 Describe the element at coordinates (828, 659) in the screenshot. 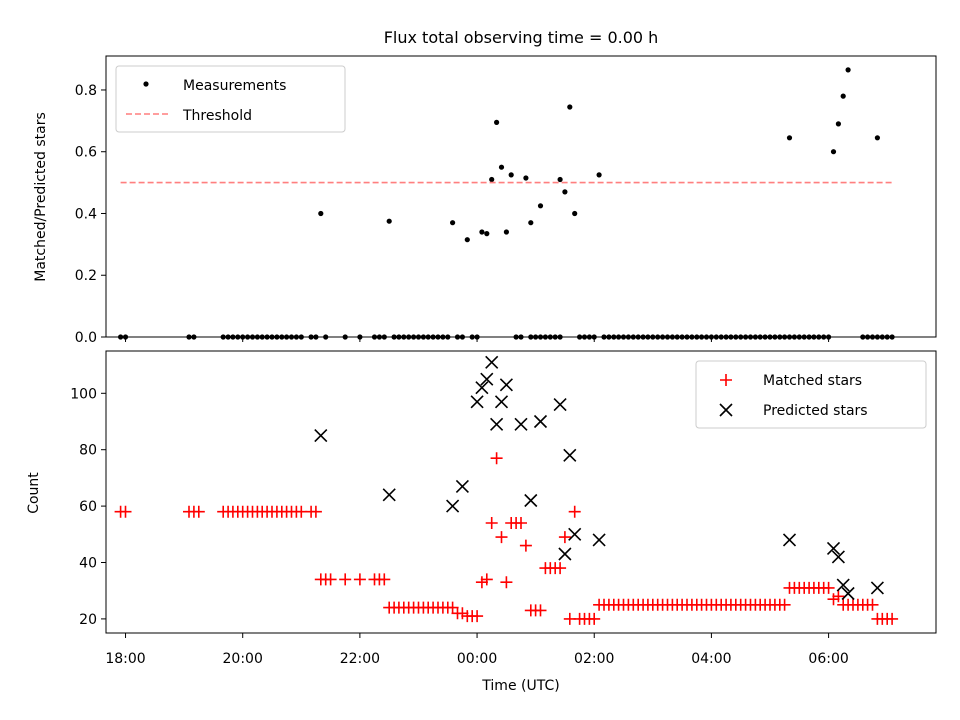

I see `x-tick-label: 06:00` at that location.